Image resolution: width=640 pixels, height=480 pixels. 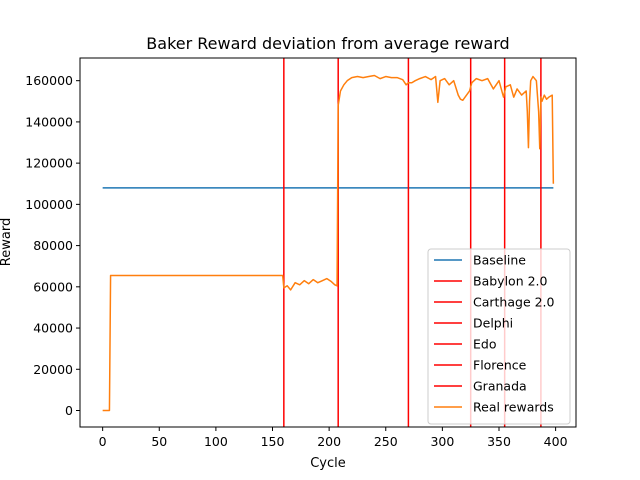 I want to click on y-tick-label: 80000, so click(x=53, y=245).